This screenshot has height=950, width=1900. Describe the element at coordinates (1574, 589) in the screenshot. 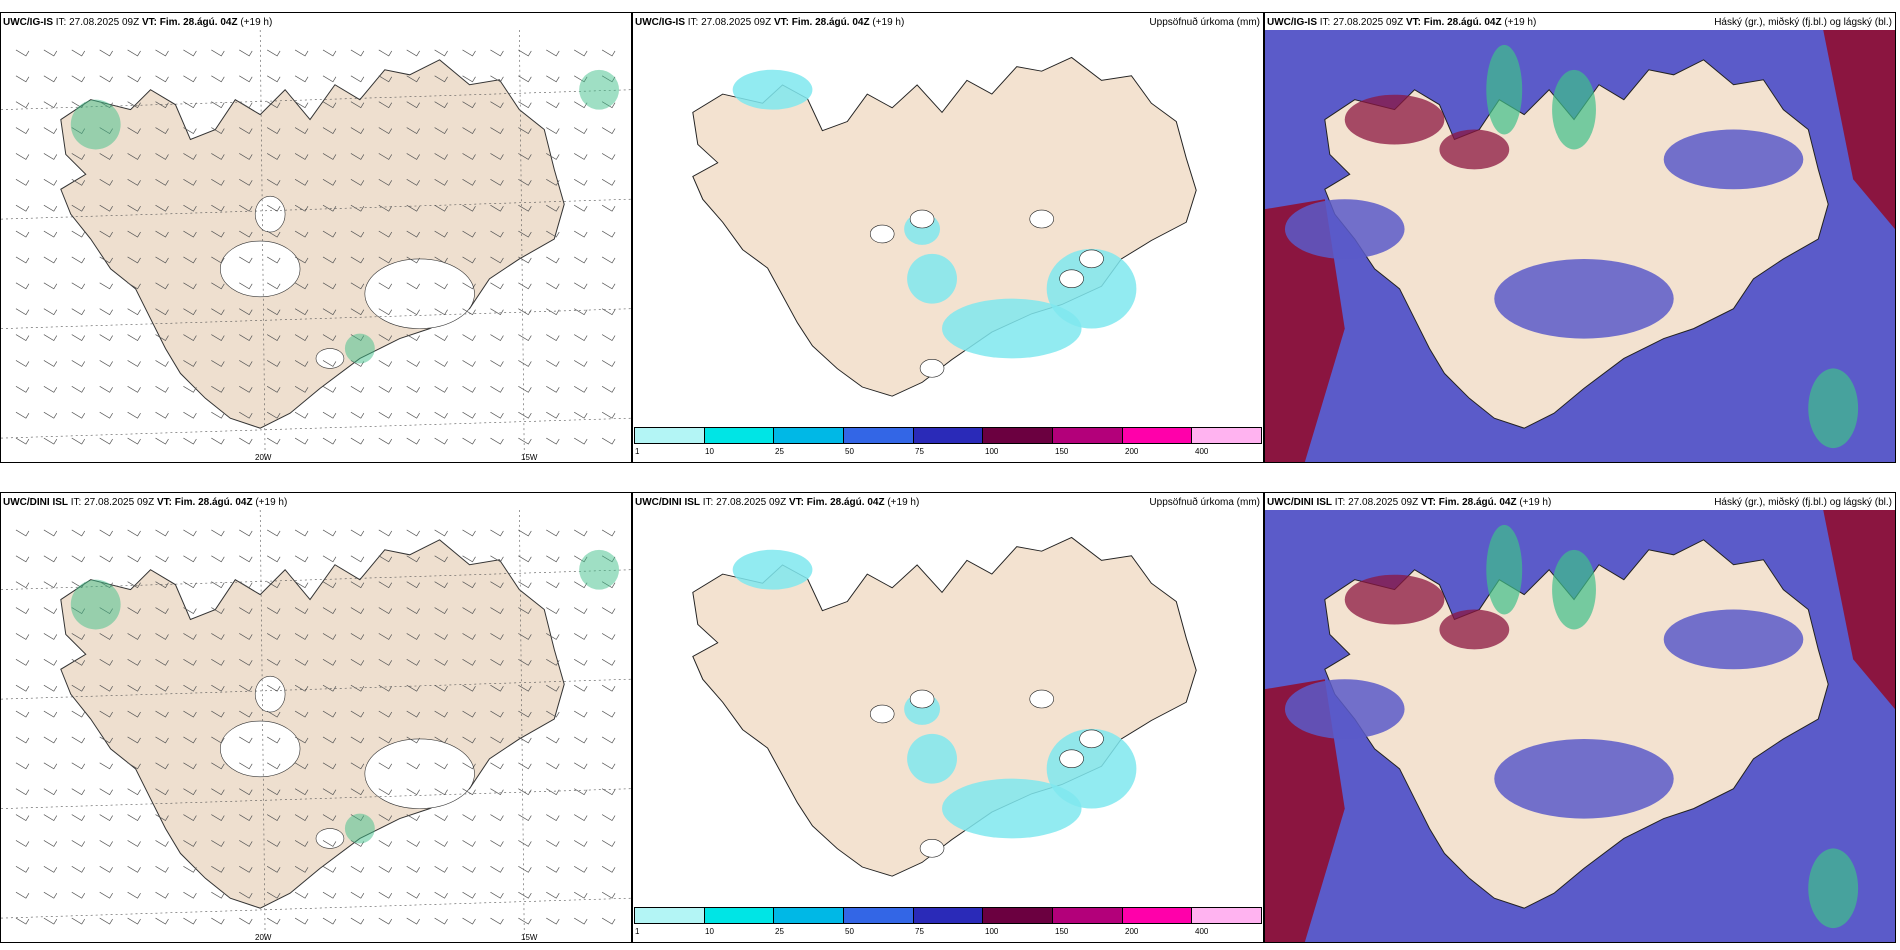

I see `mid-cloud` at that location.